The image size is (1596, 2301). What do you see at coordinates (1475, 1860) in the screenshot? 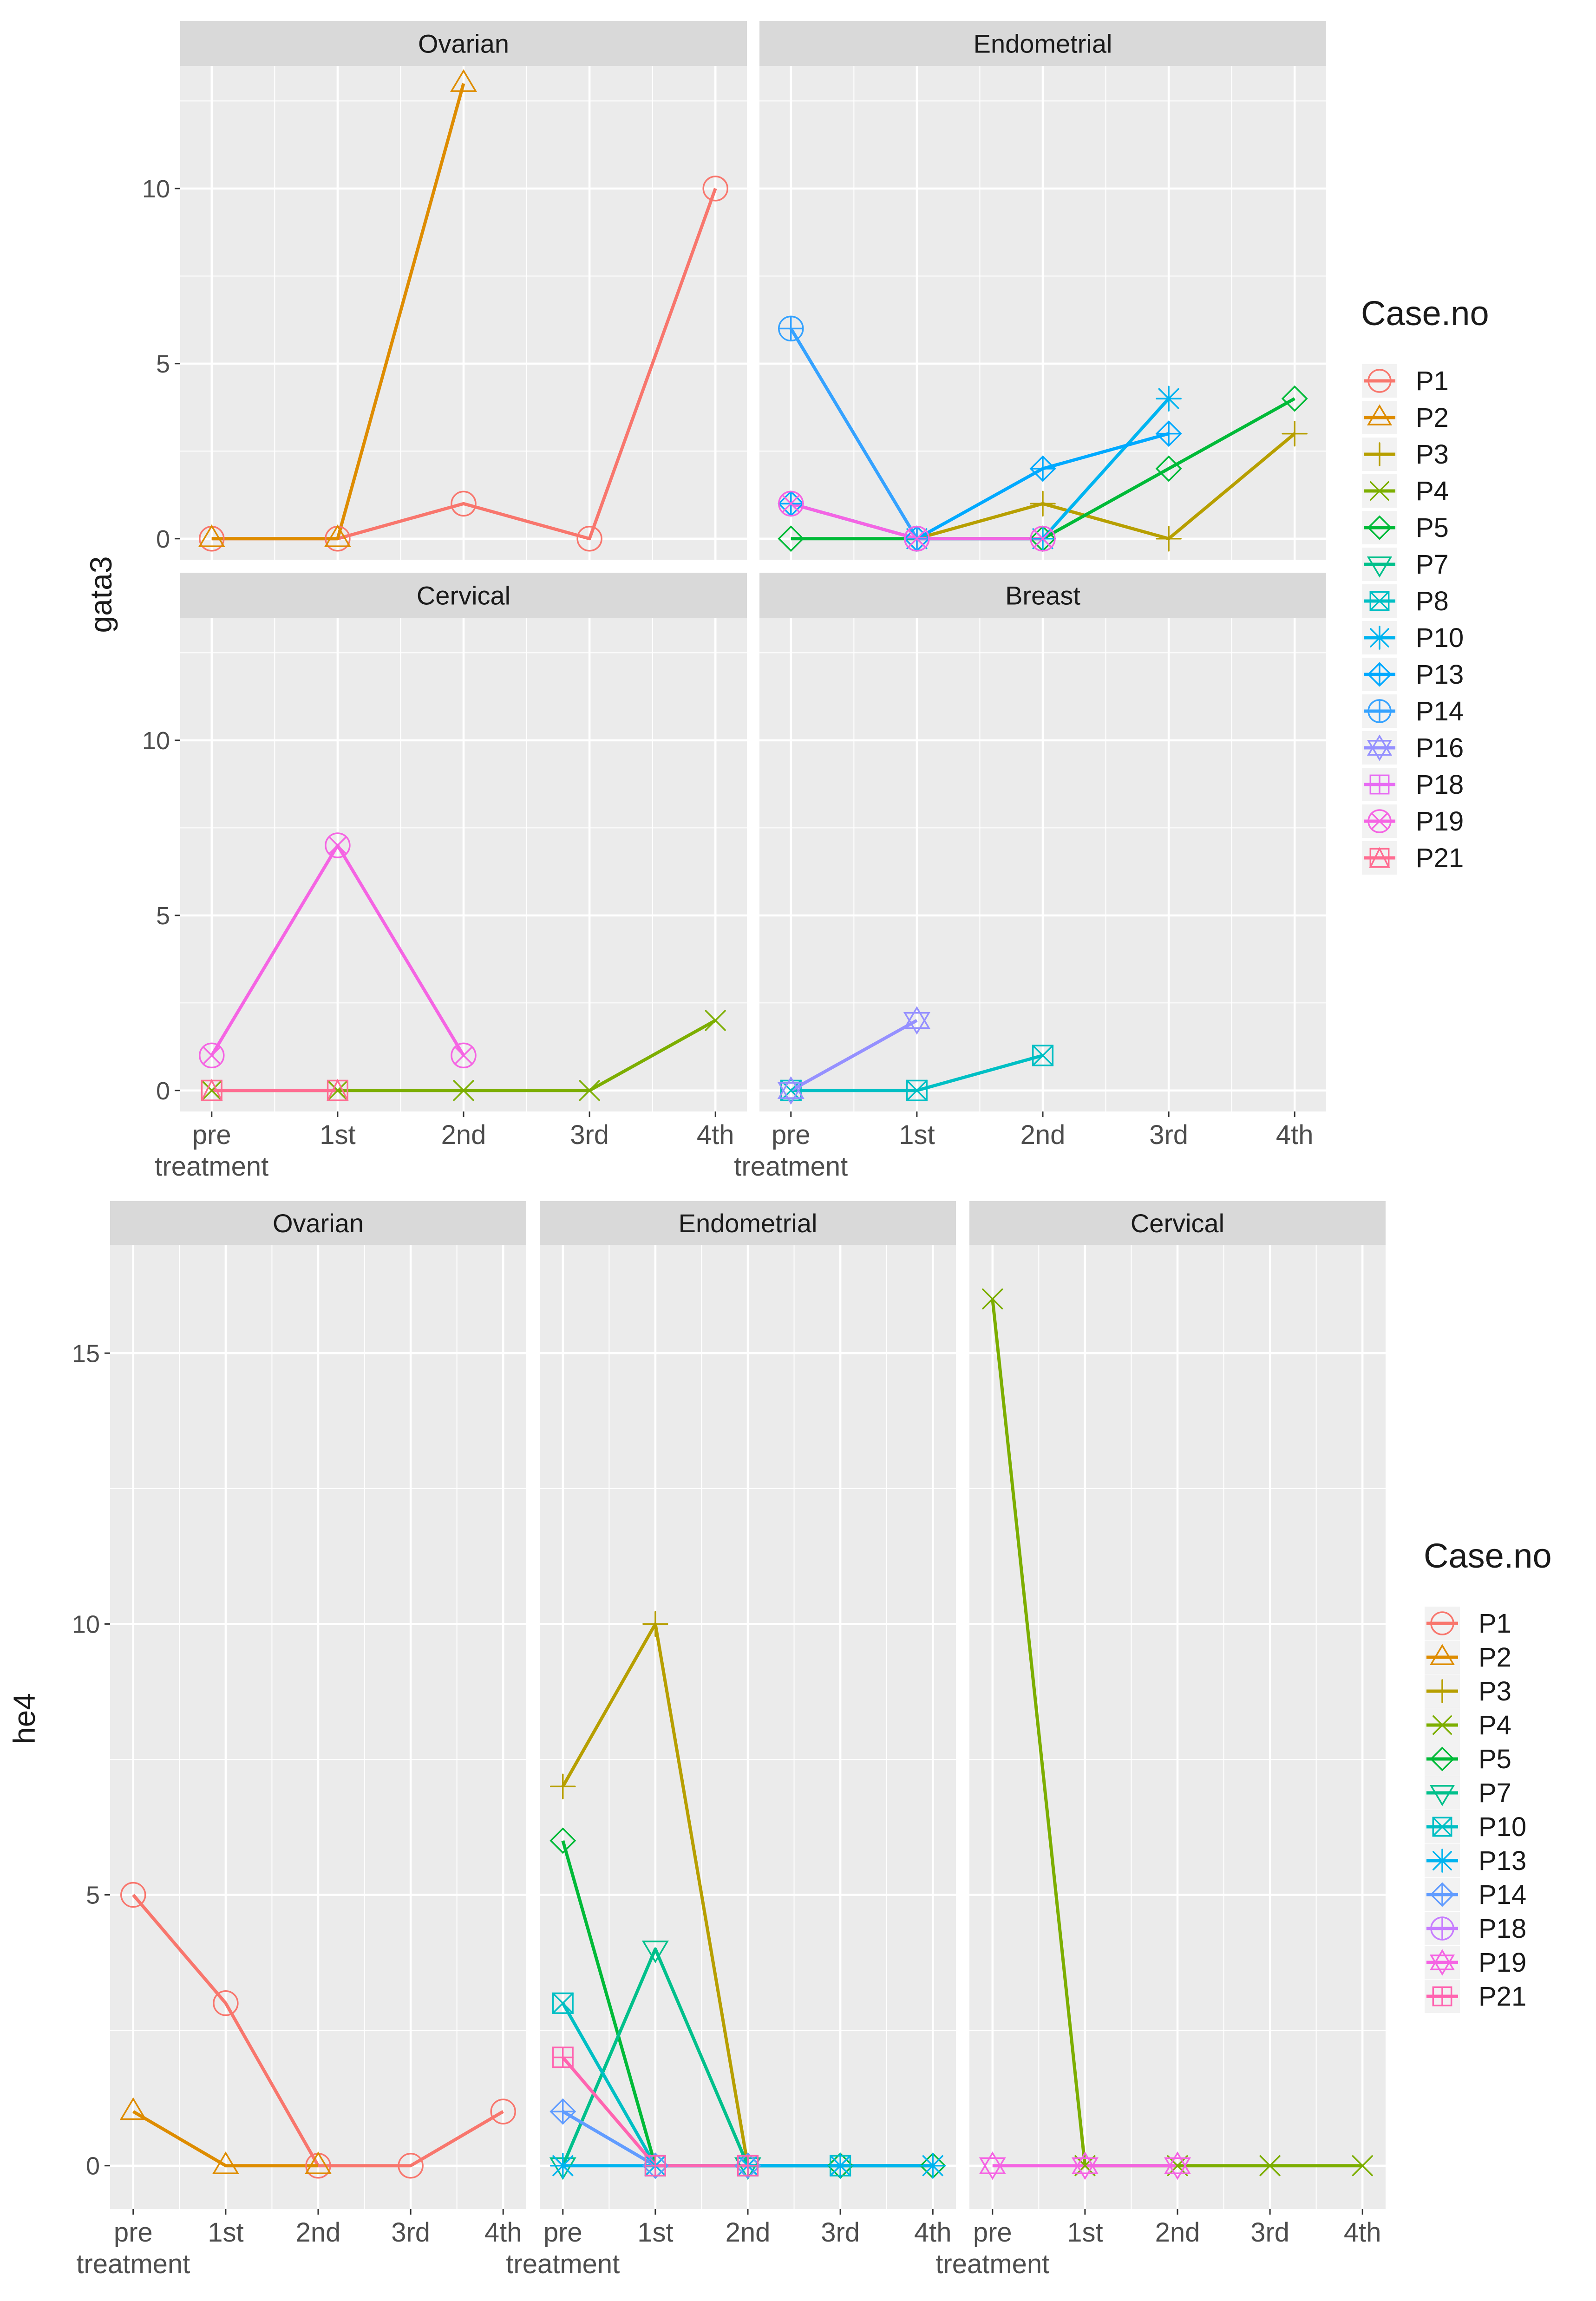
I see `legend-item-p13: P13` at bounding box center [1475, 1860].